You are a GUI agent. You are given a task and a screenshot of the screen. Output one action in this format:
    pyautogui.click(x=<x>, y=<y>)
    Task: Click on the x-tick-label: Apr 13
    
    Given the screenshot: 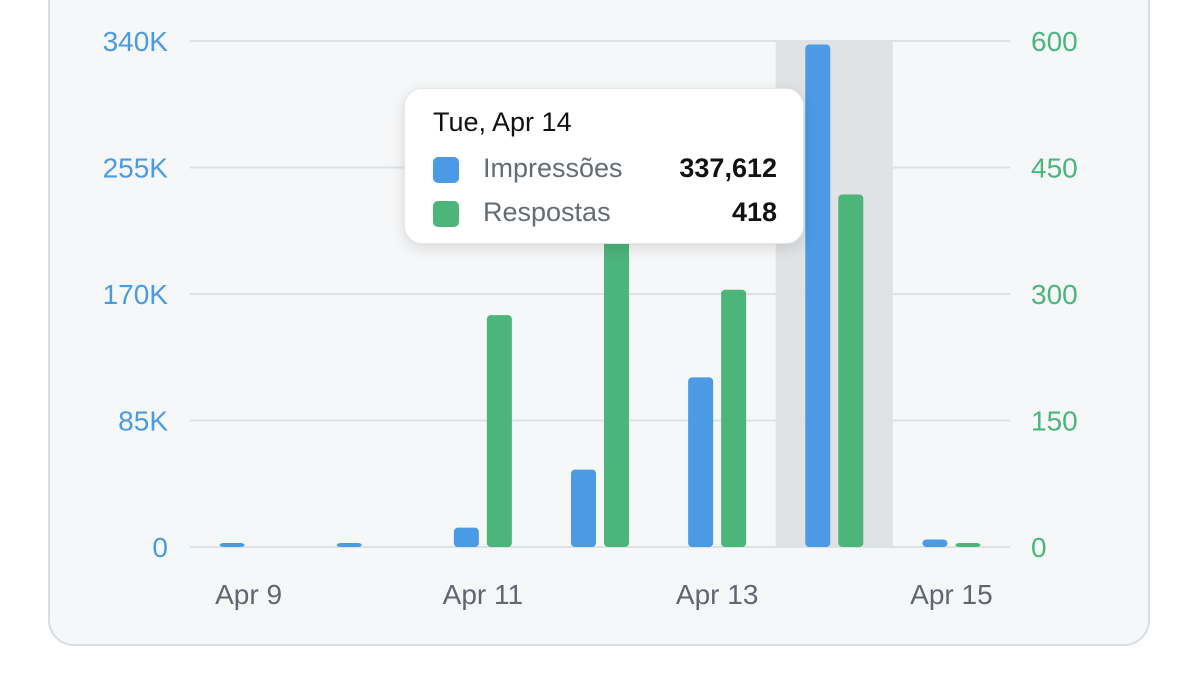 What is the action you would take?
    pyautogui.click(x=717, y=594)
    